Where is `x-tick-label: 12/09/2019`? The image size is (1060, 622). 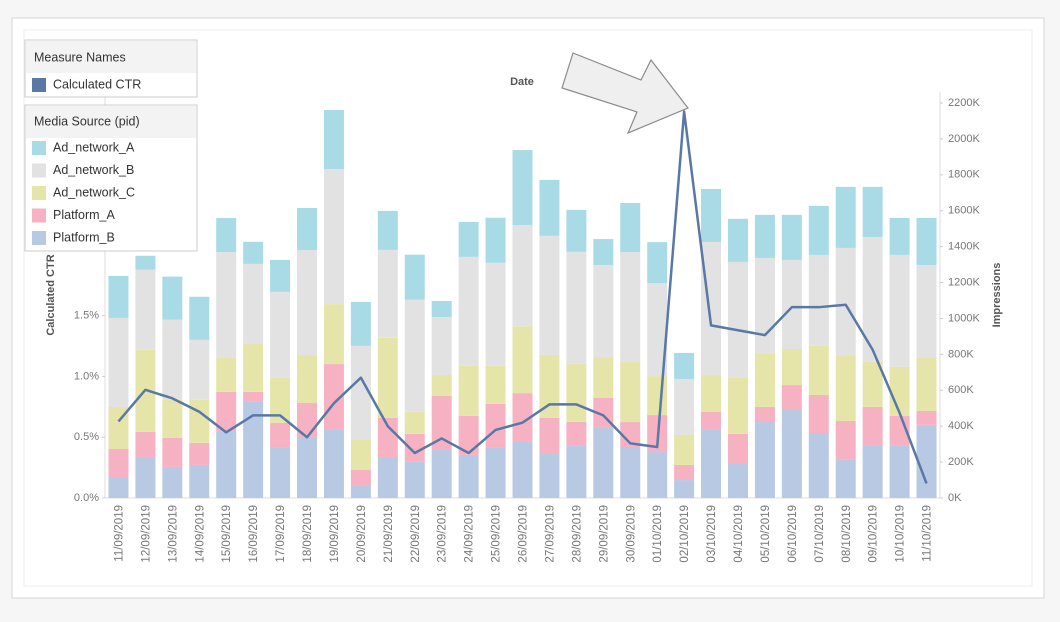 x-tick-label: 12/09/2019 is located at coordinates (146, 534).